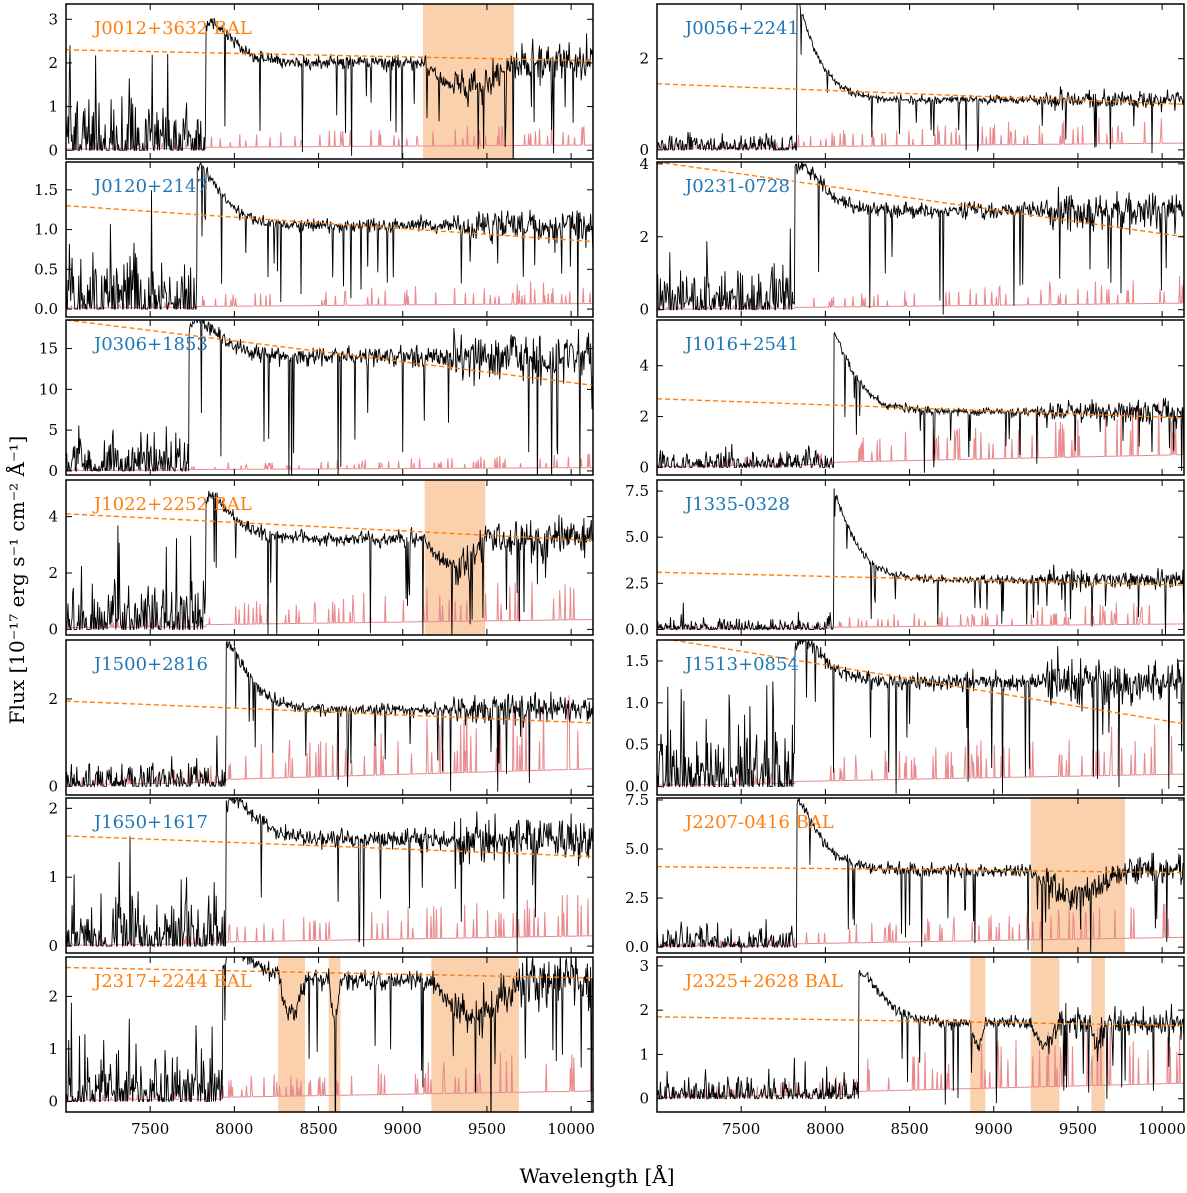 Image resolution: width=1187 pixels, height=1193 pixels. Describe the element at coordinates (741, 664) in the screenshot. I see `object-name-label: J1513+0854` at that location.